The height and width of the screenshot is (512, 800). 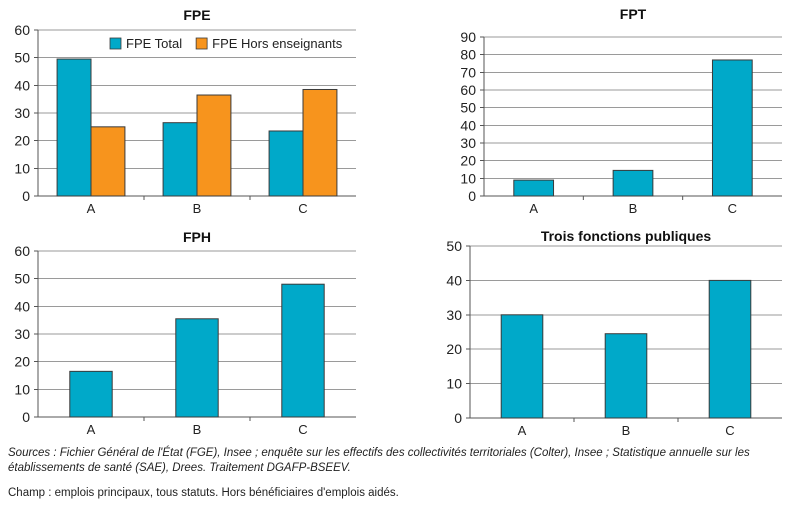 I want to click on chart-title: FPE, so click(x=196, y=15).